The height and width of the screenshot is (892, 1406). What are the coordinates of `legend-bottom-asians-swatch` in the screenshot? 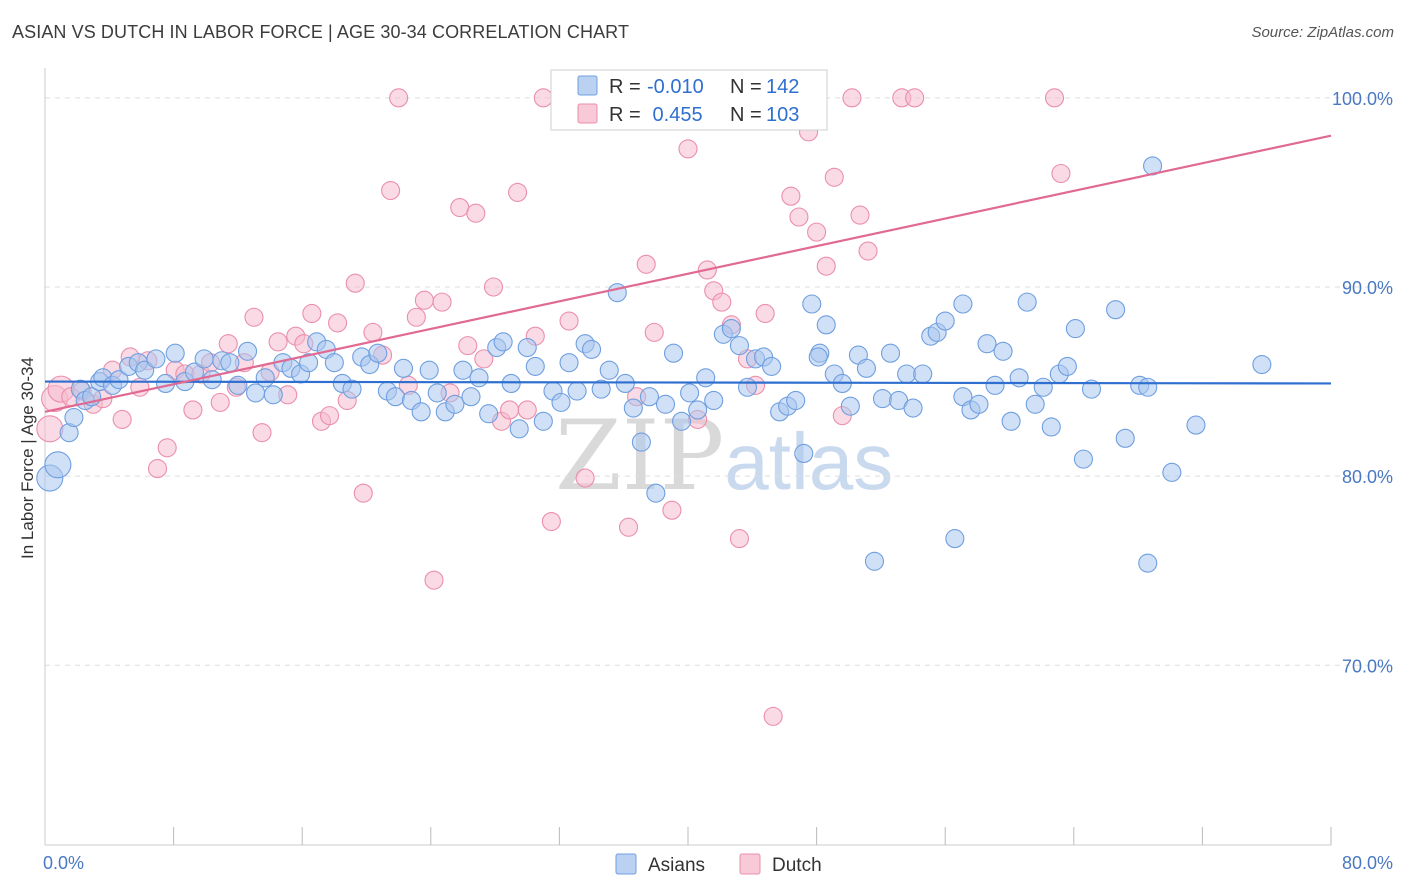 It's located at (626, 864).